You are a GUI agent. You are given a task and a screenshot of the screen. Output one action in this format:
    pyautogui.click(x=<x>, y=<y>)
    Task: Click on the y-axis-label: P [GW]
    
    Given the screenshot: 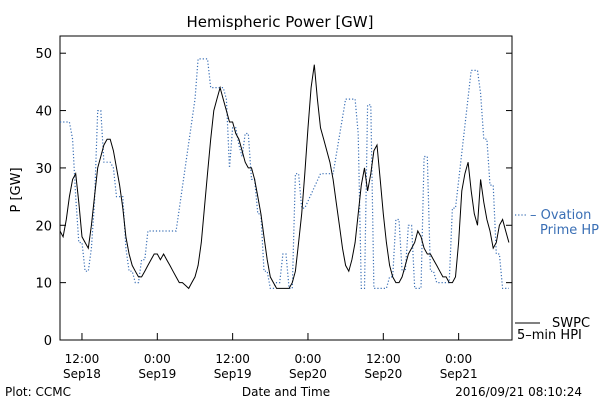 What is the action you would take?
    pyautogui.click(x=16, y=189)
    